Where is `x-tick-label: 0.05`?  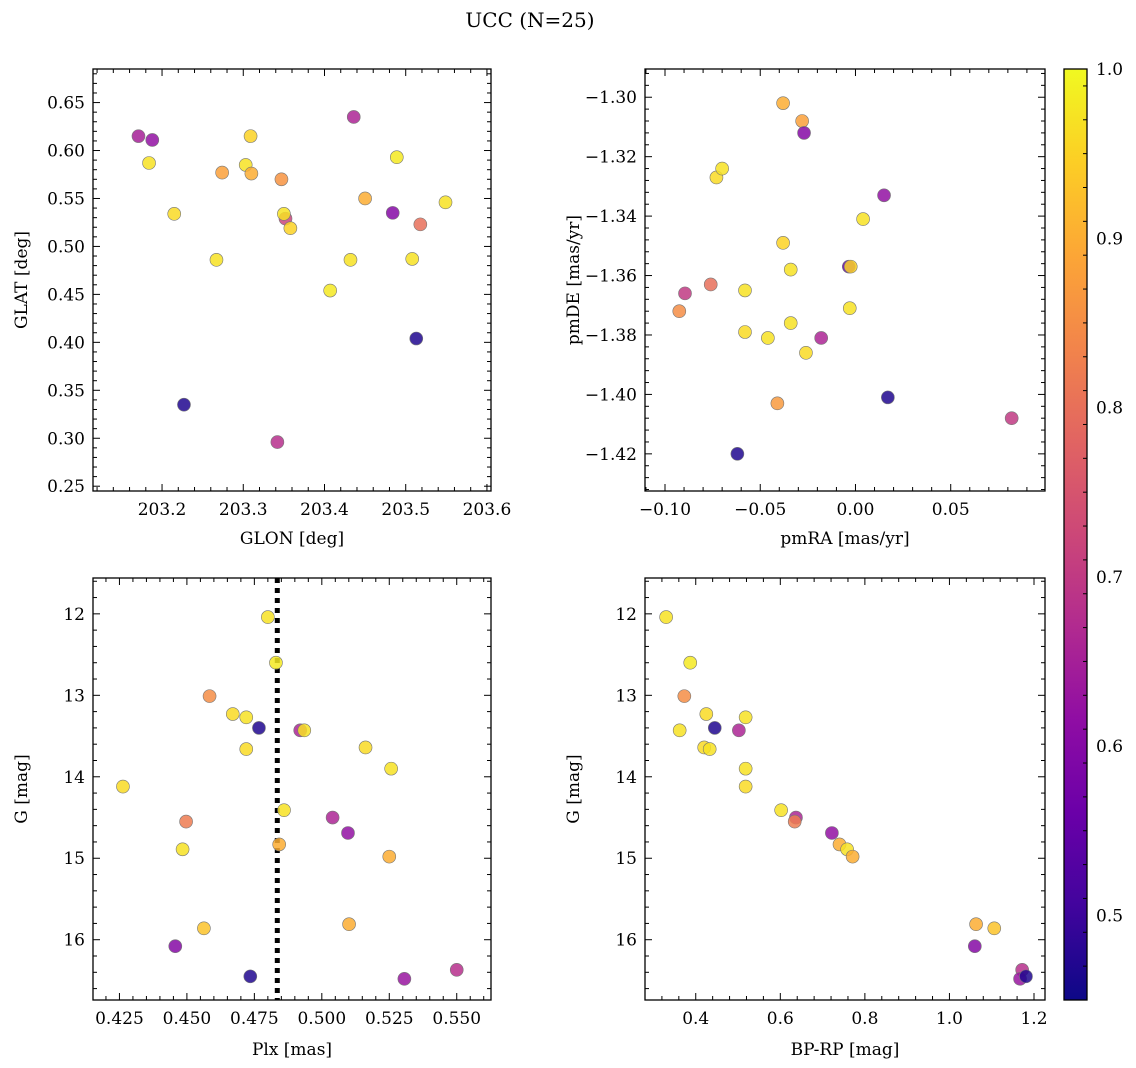 x-tick-label: 0.05 is located at coordinates (951, 510).